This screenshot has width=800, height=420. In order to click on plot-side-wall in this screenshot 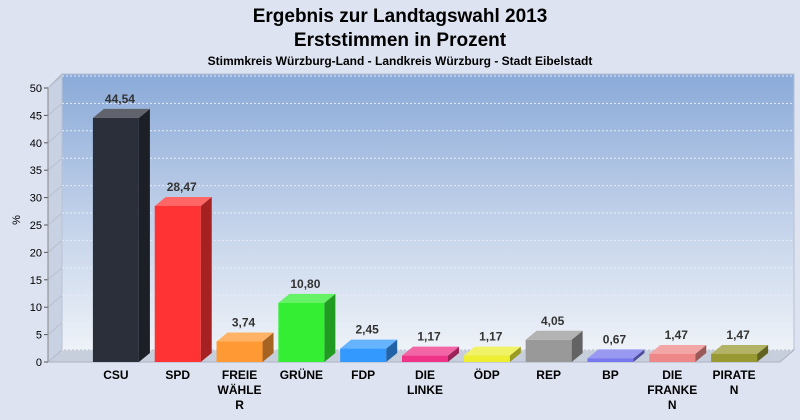, I will do `click(55, 218)`.